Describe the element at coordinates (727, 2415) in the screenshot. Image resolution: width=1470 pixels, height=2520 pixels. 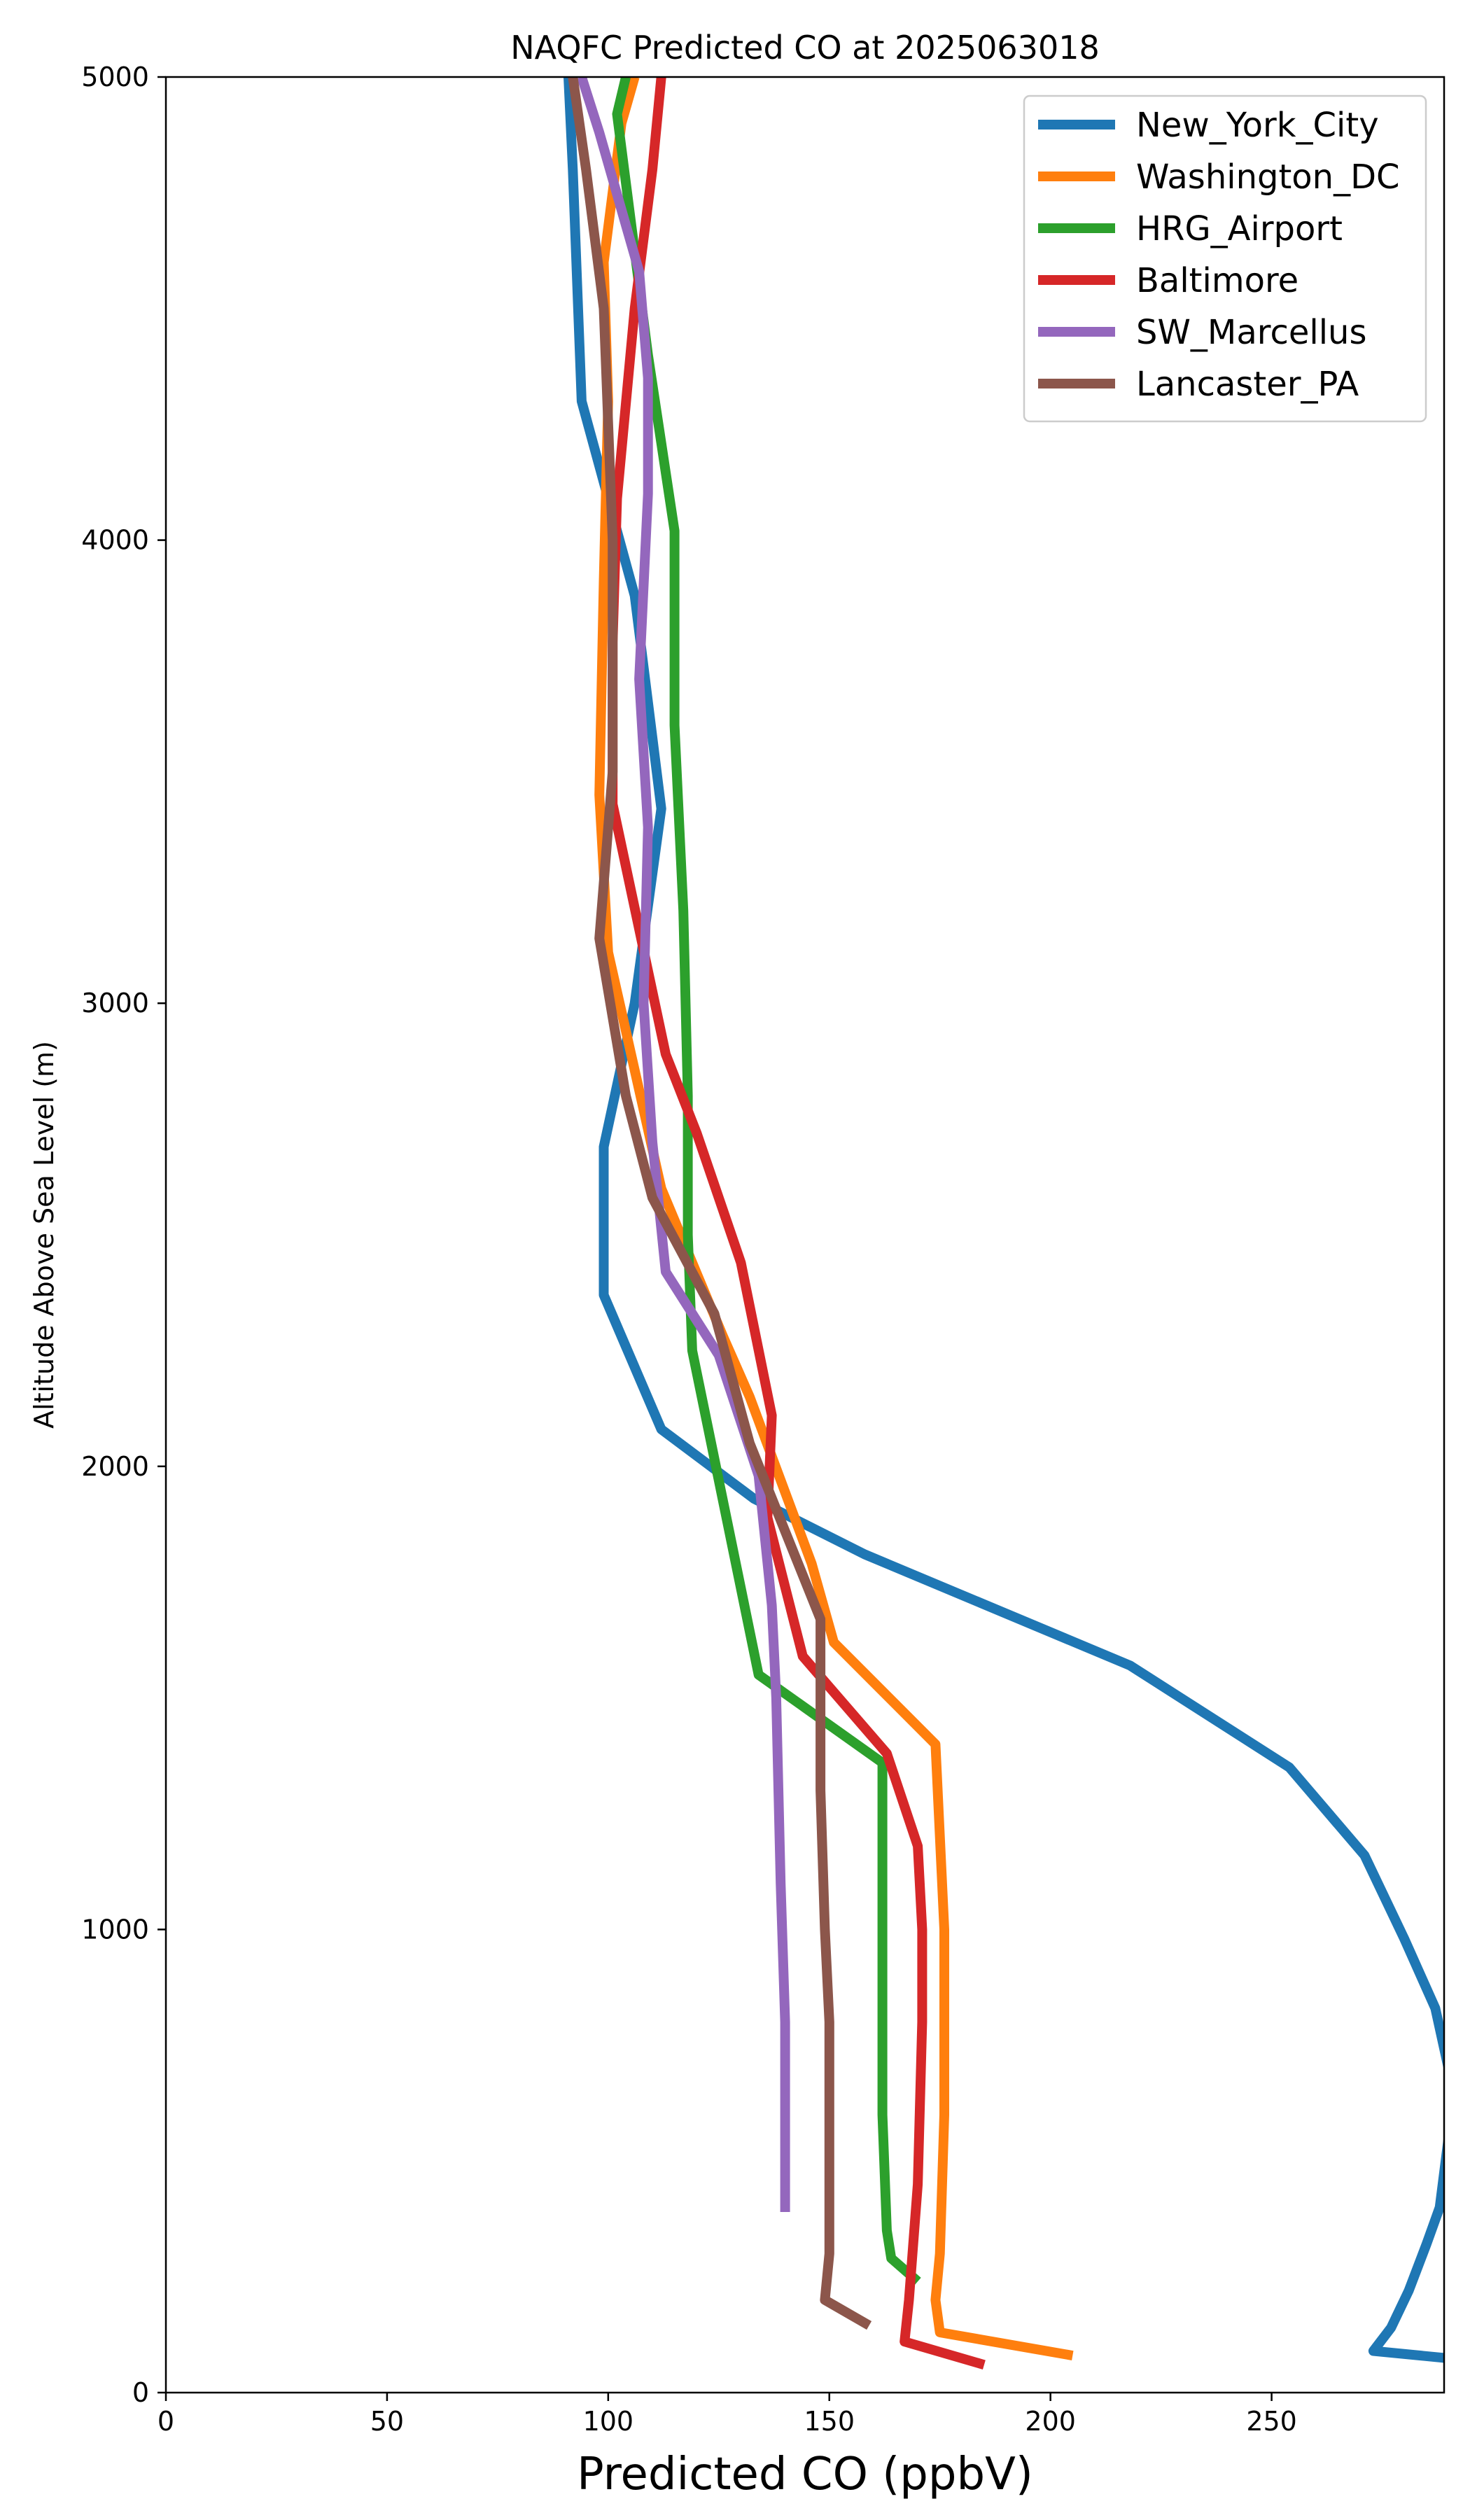
I see `x-axis-ticks: 0 50 100 150 200 250` at that location.